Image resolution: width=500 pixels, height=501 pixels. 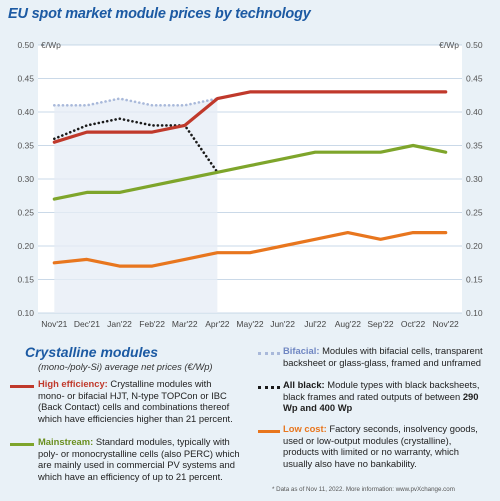 I want to click on y-tick-label-right: 0.20, so click(x=474, y=246).